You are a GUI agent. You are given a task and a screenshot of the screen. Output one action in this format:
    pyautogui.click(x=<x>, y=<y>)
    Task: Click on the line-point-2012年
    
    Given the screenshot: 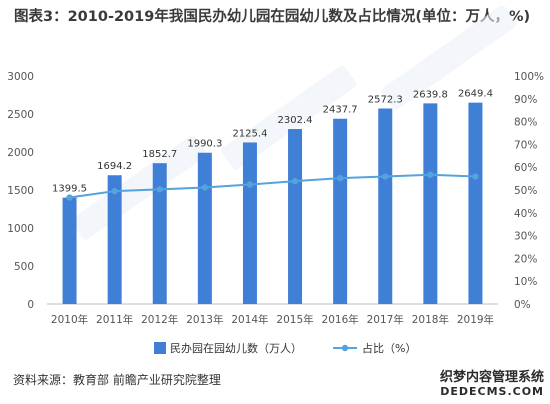 What is the action you would take?
    pyautogui.click(x=159, y=189)
    